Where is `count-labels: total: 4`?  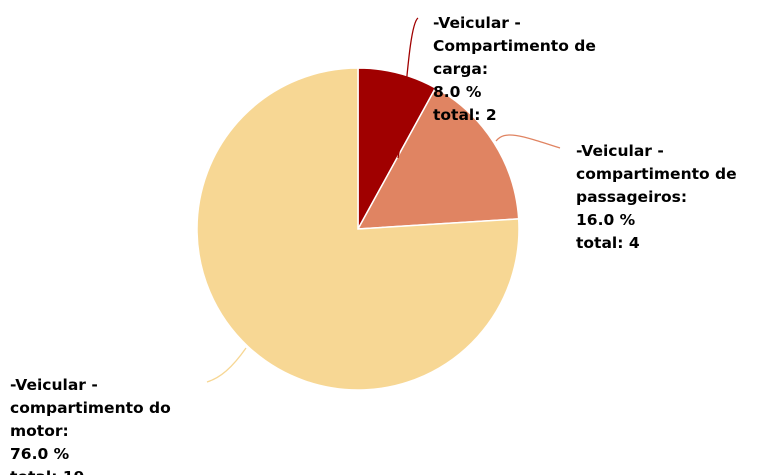
count-labels: total: 4 is located at coordinates (608, 243).